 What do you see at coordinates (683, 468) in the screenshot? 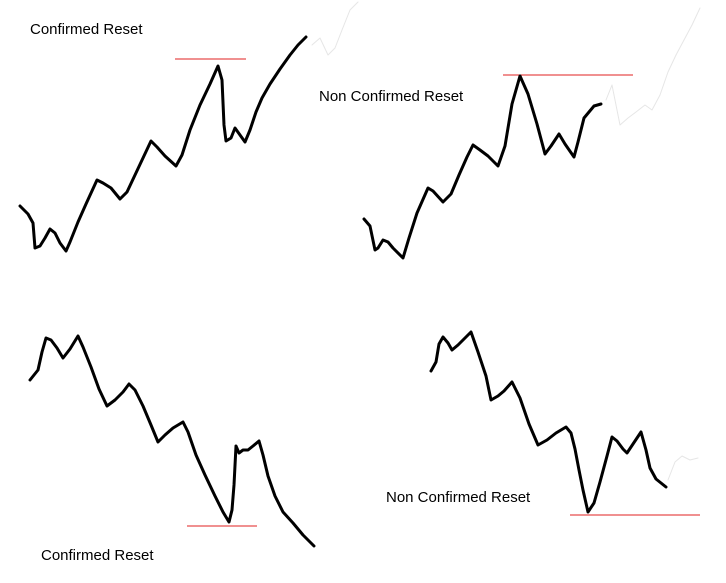
I see `ghost-trace-bottom-right` at bounding box center [683, 468].